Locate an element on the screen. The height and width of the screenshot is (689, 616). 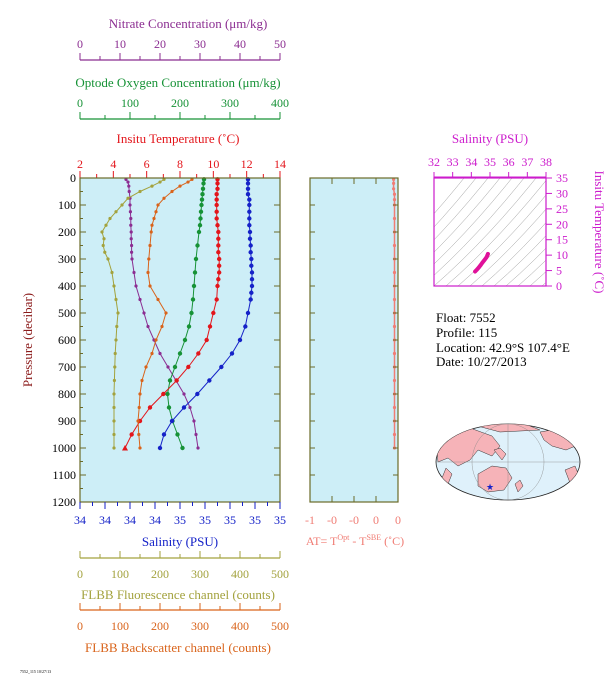
backscatter-ticks: 0 100 200 300 400 500 is located at coordinates (183, 618).